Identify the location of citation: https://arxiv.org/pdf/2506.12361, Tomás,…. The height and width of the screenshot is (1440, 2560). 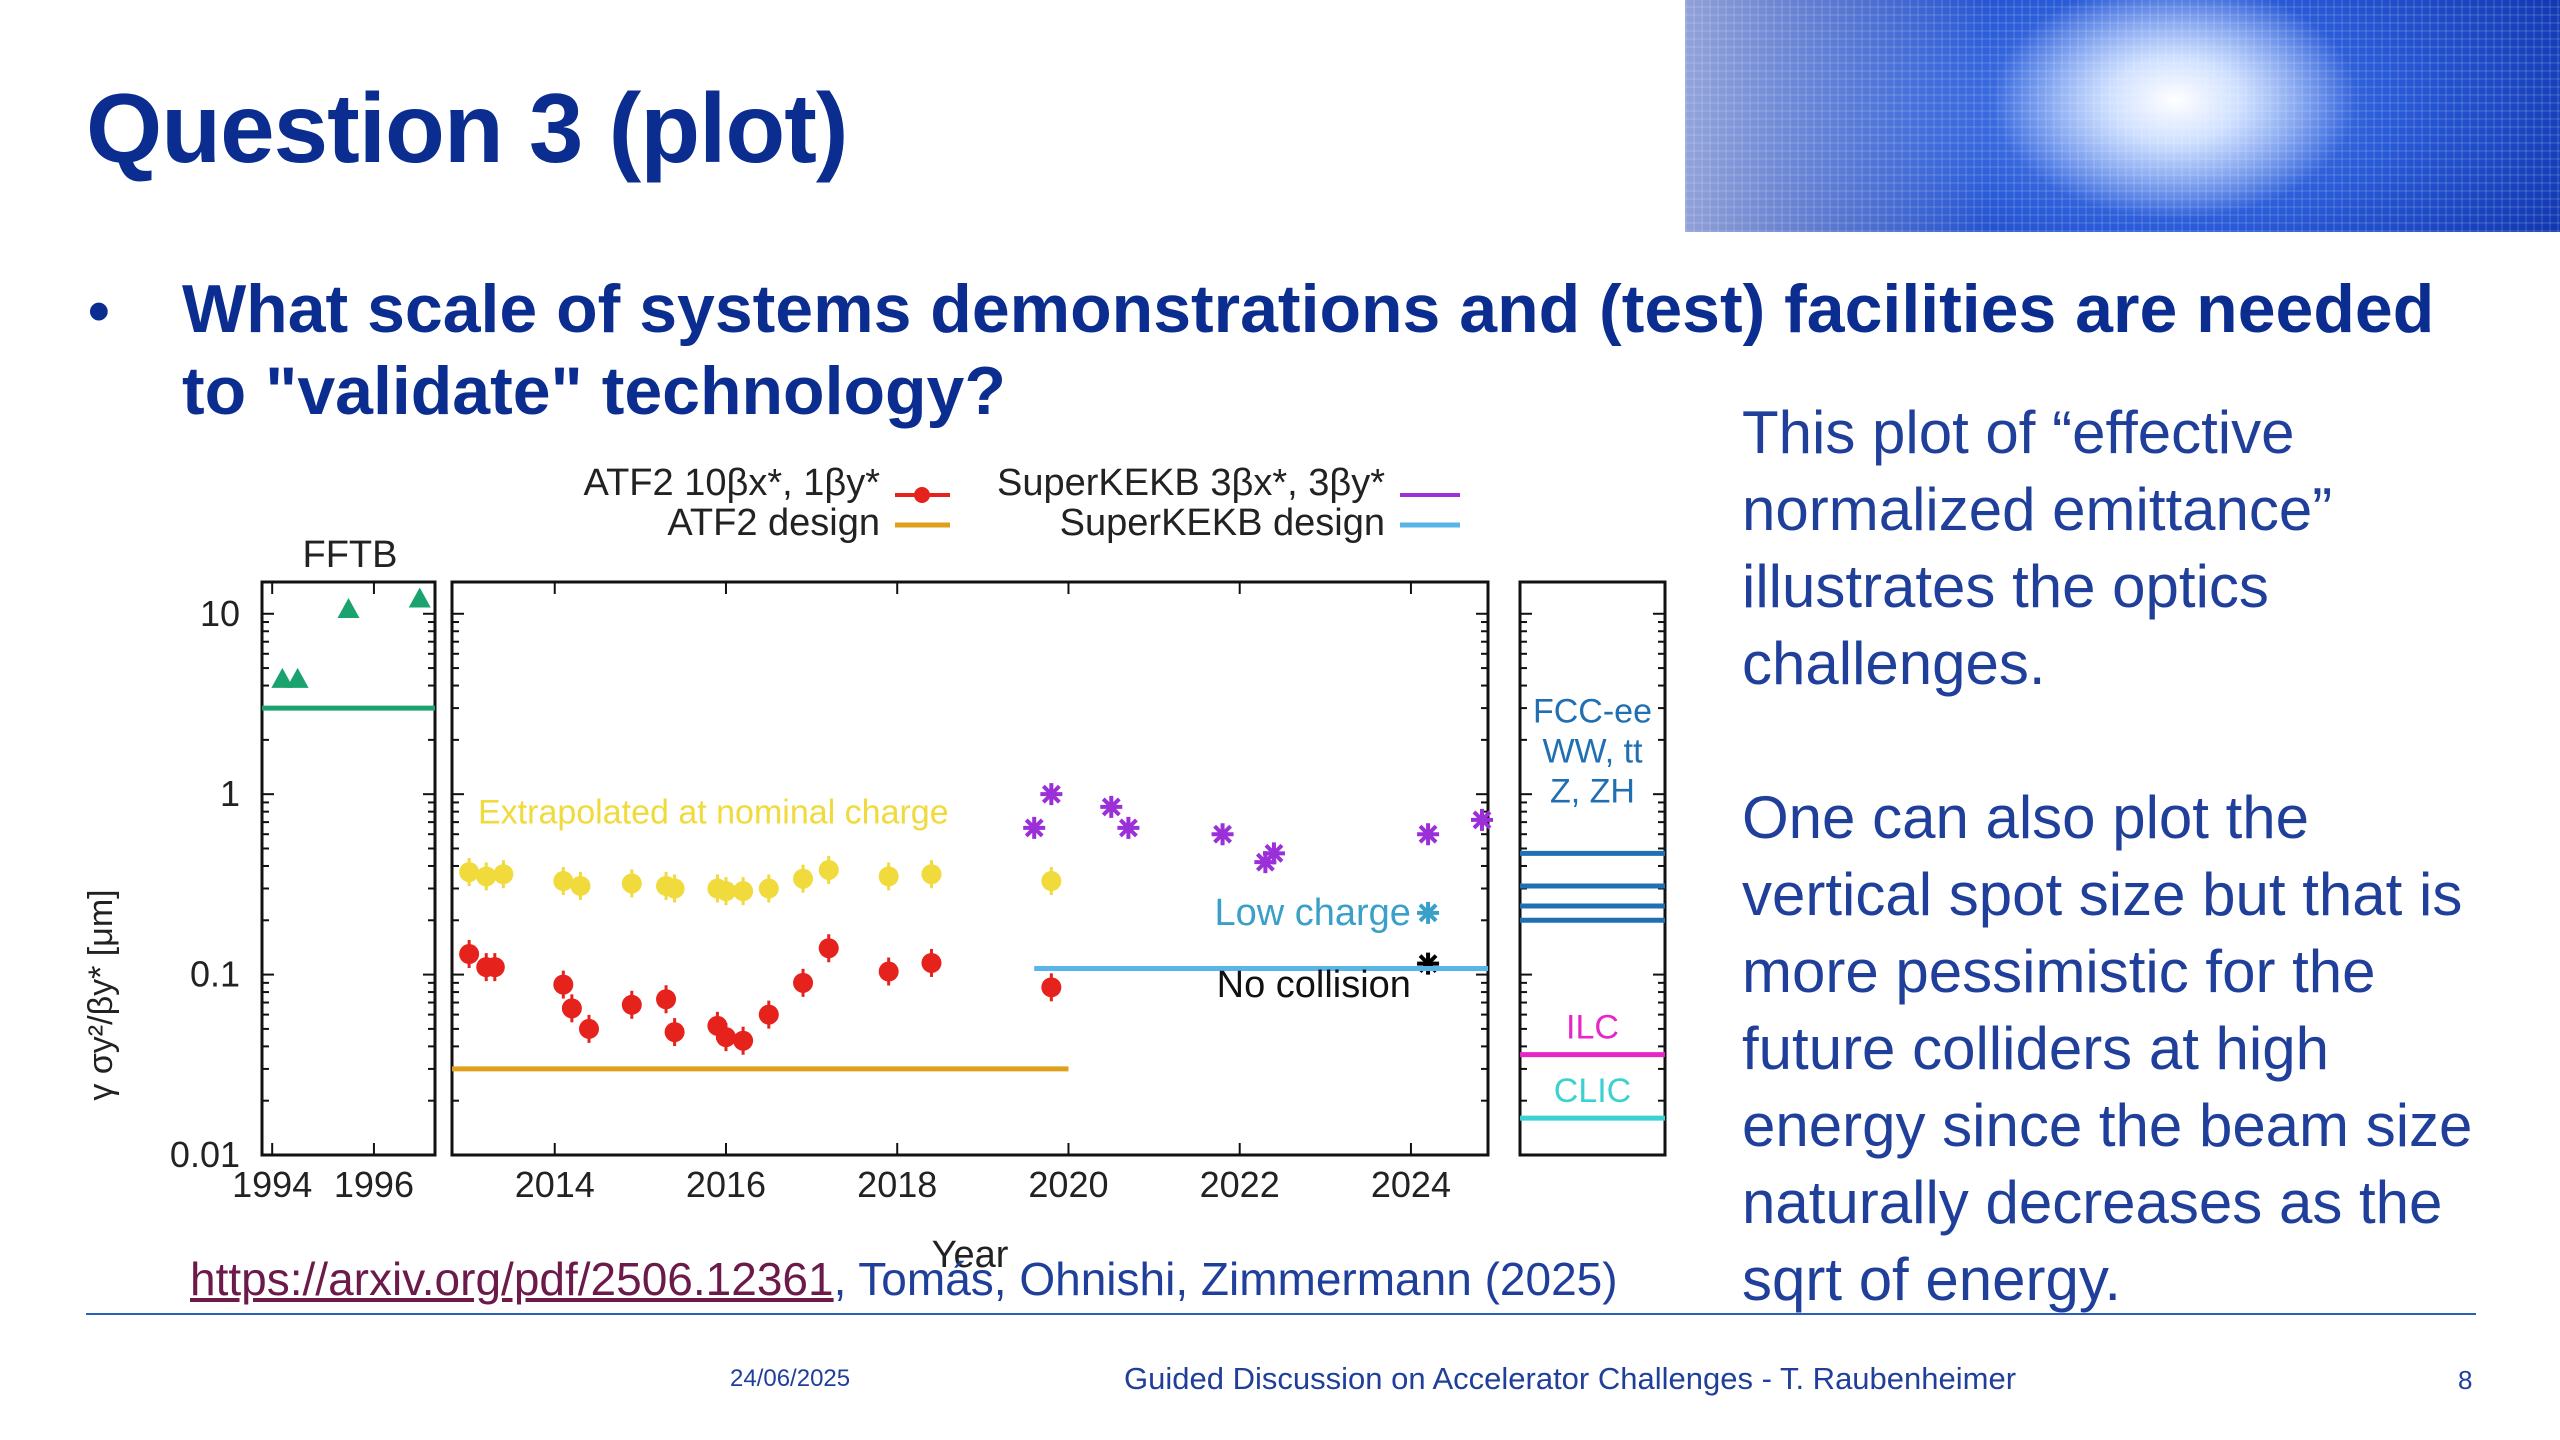
(904, 1279).